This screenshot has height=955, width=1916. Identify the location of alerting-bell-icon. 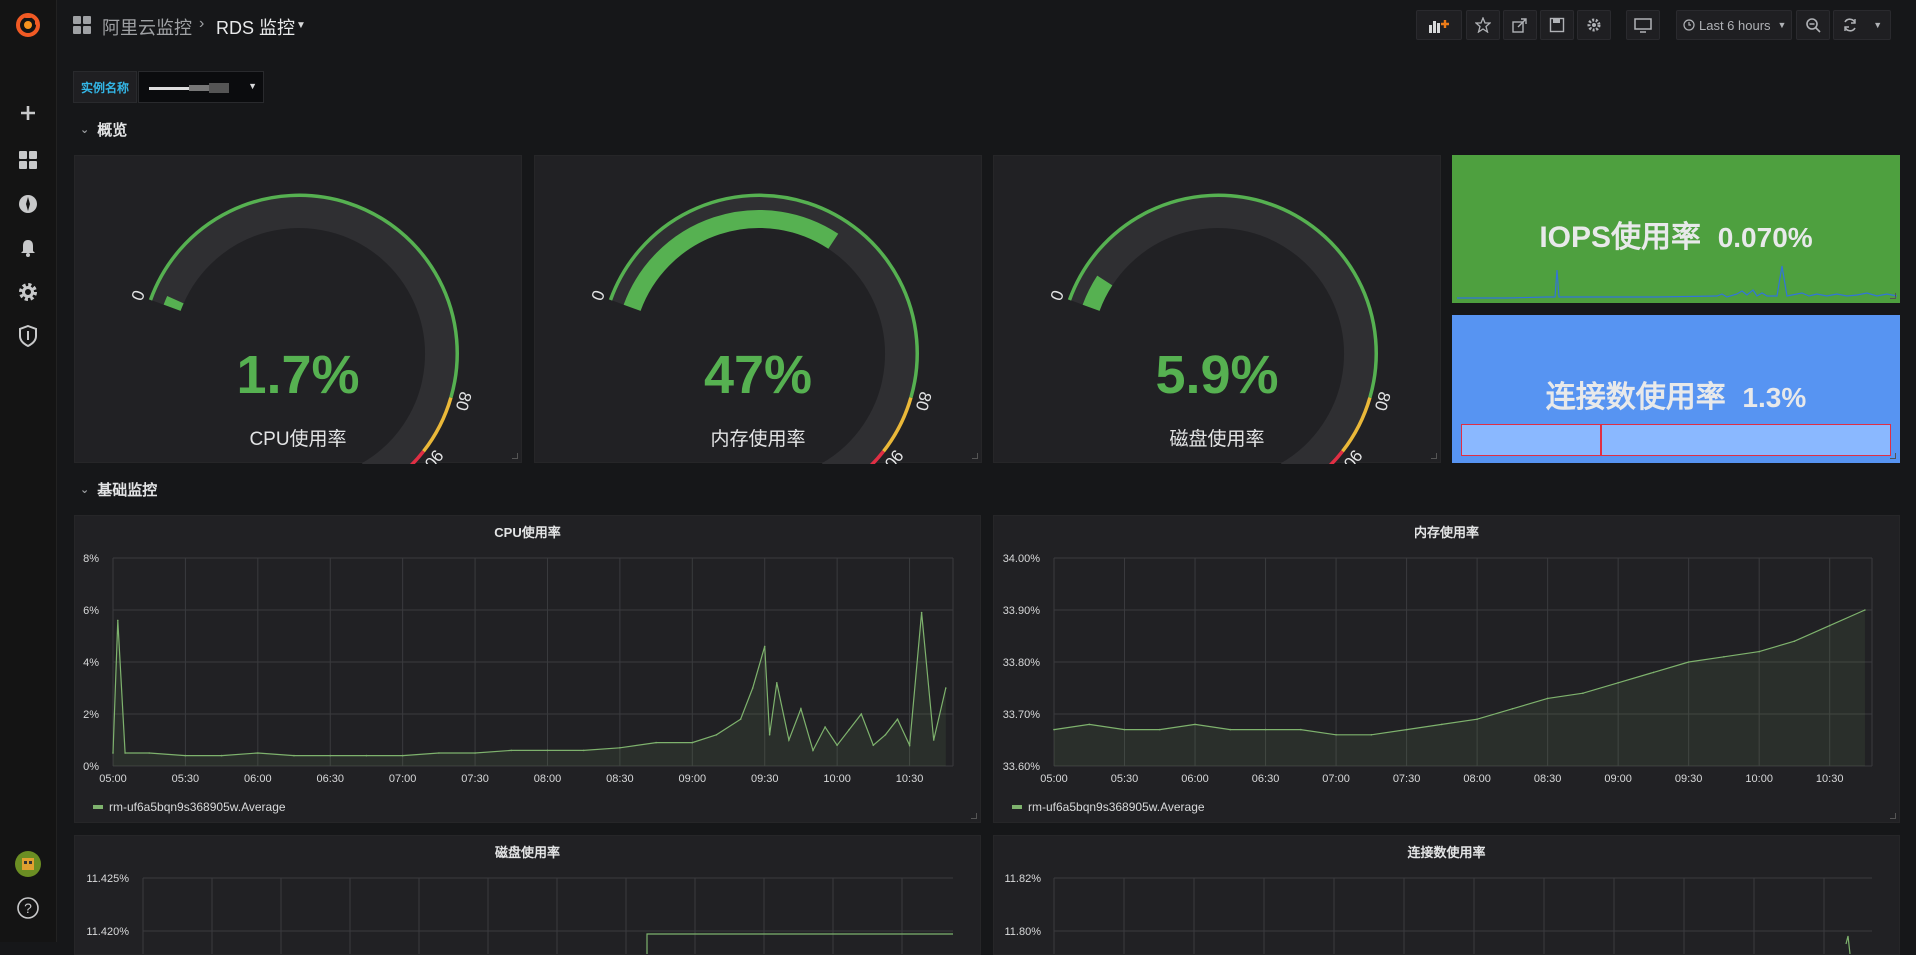
(28, 248).